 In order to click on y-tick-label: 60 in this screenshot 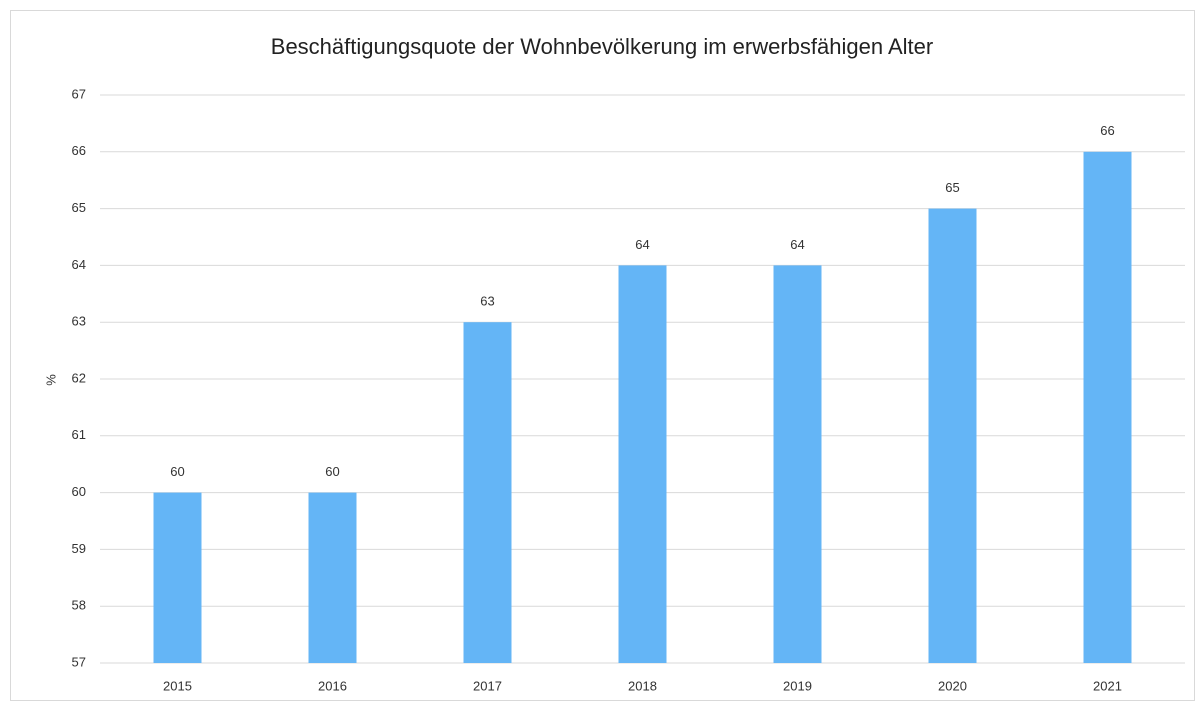, I will do `click(79, 491)`.